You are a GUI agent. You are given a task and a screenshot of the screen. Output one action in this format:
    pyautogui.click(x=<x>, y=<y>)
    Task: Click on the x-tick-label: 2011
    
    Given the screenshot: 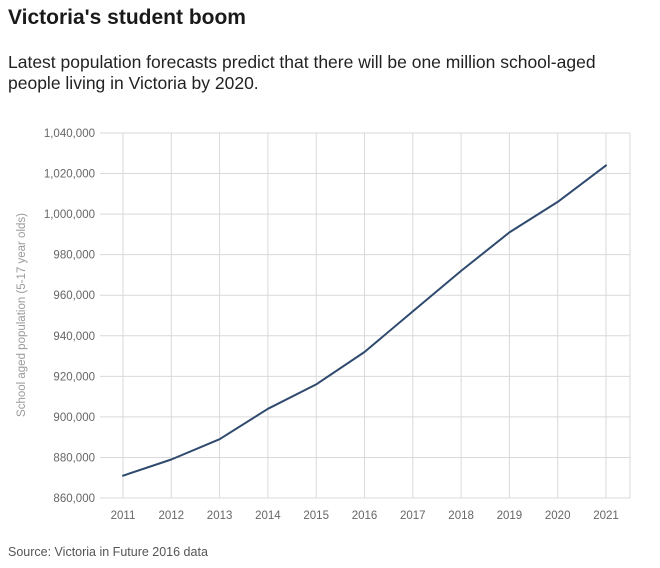 What is the action you would take?
    pyautogui.click(x=123, y=516)
    